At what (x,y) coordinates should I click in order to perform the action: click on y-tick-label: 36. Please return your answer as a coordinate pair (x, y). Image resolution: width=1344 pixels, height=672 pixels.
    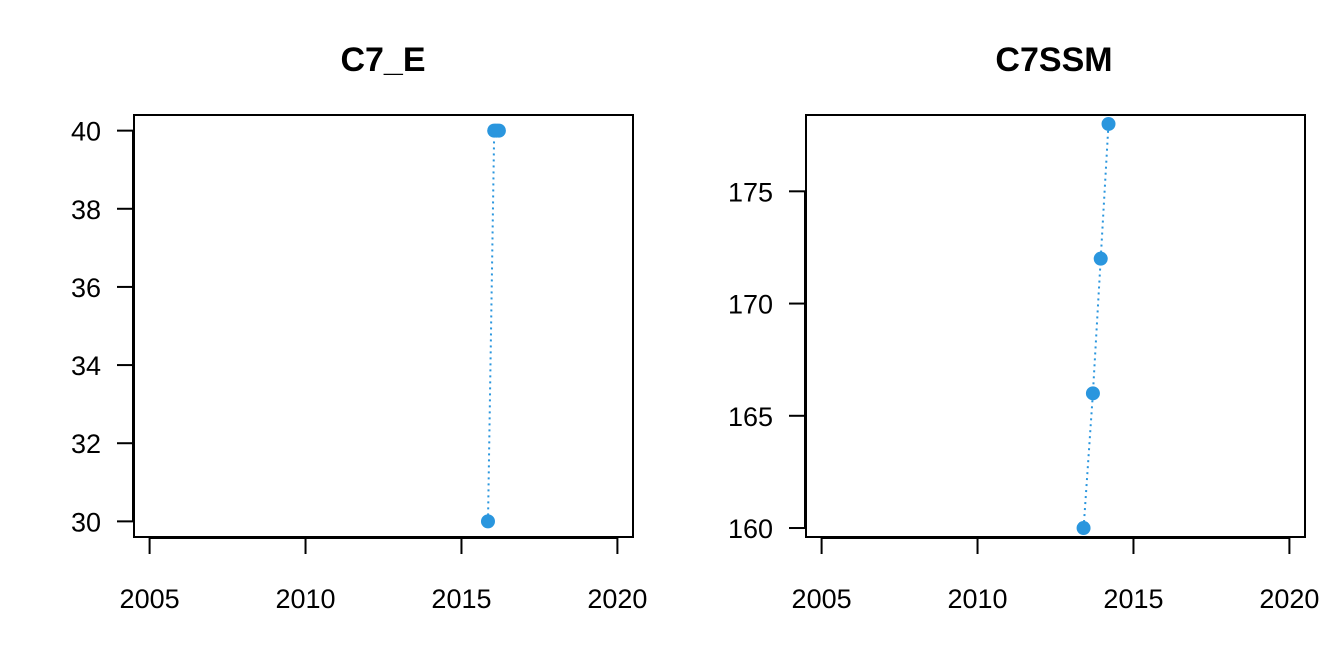
    Looking at the image, I should click on (86, 288).